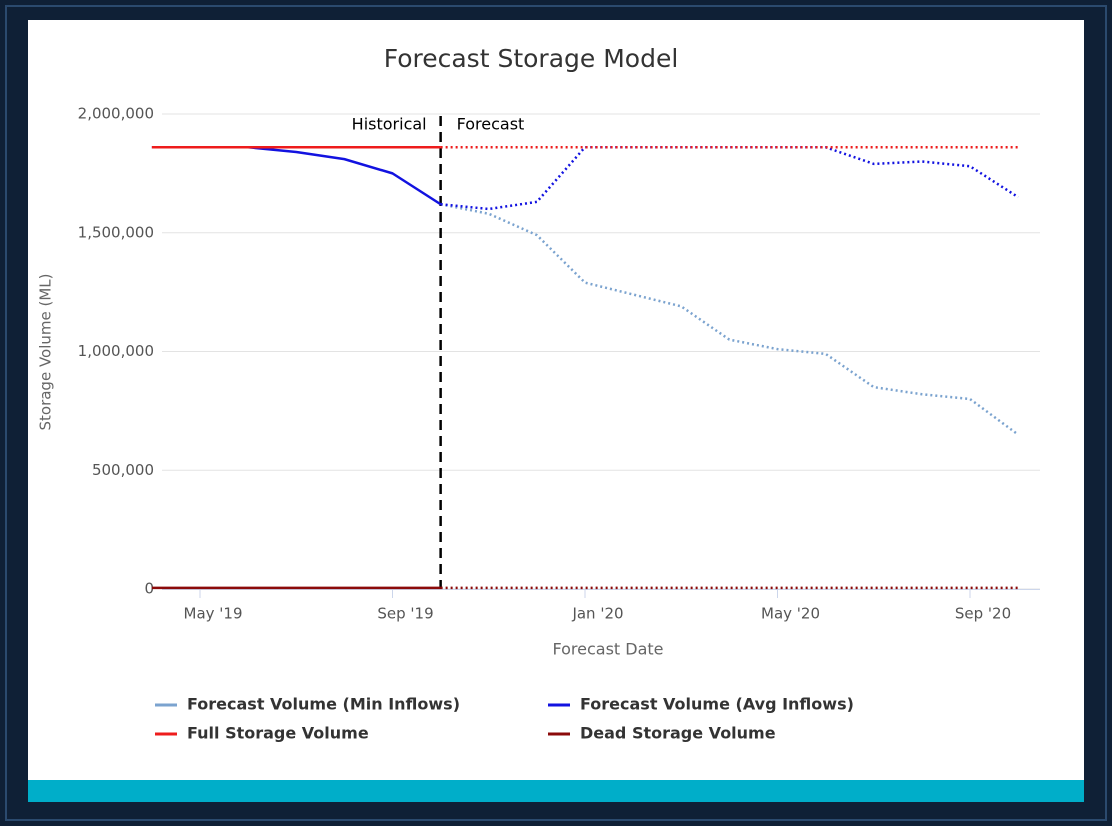  What do you see at coordinates (531, 58) in the screenshot?
I see `chart-title: Forecast Storage Model` at bounding box center [531, 58].